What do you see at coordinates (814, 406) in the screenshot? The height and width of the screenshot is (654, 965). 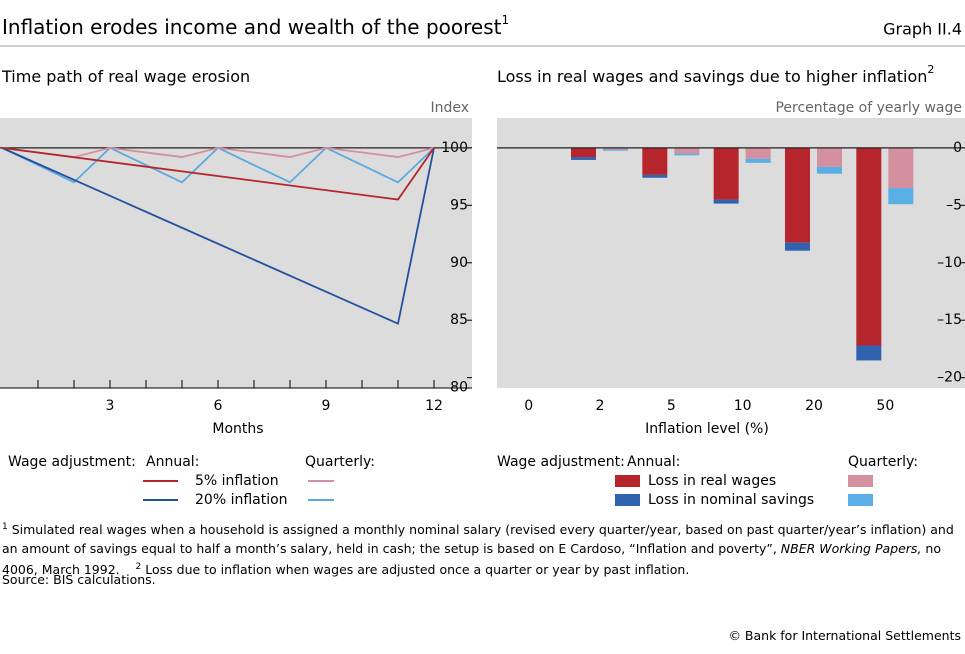 I see `x-tick-label: 20` at bounding box center [814, 406].